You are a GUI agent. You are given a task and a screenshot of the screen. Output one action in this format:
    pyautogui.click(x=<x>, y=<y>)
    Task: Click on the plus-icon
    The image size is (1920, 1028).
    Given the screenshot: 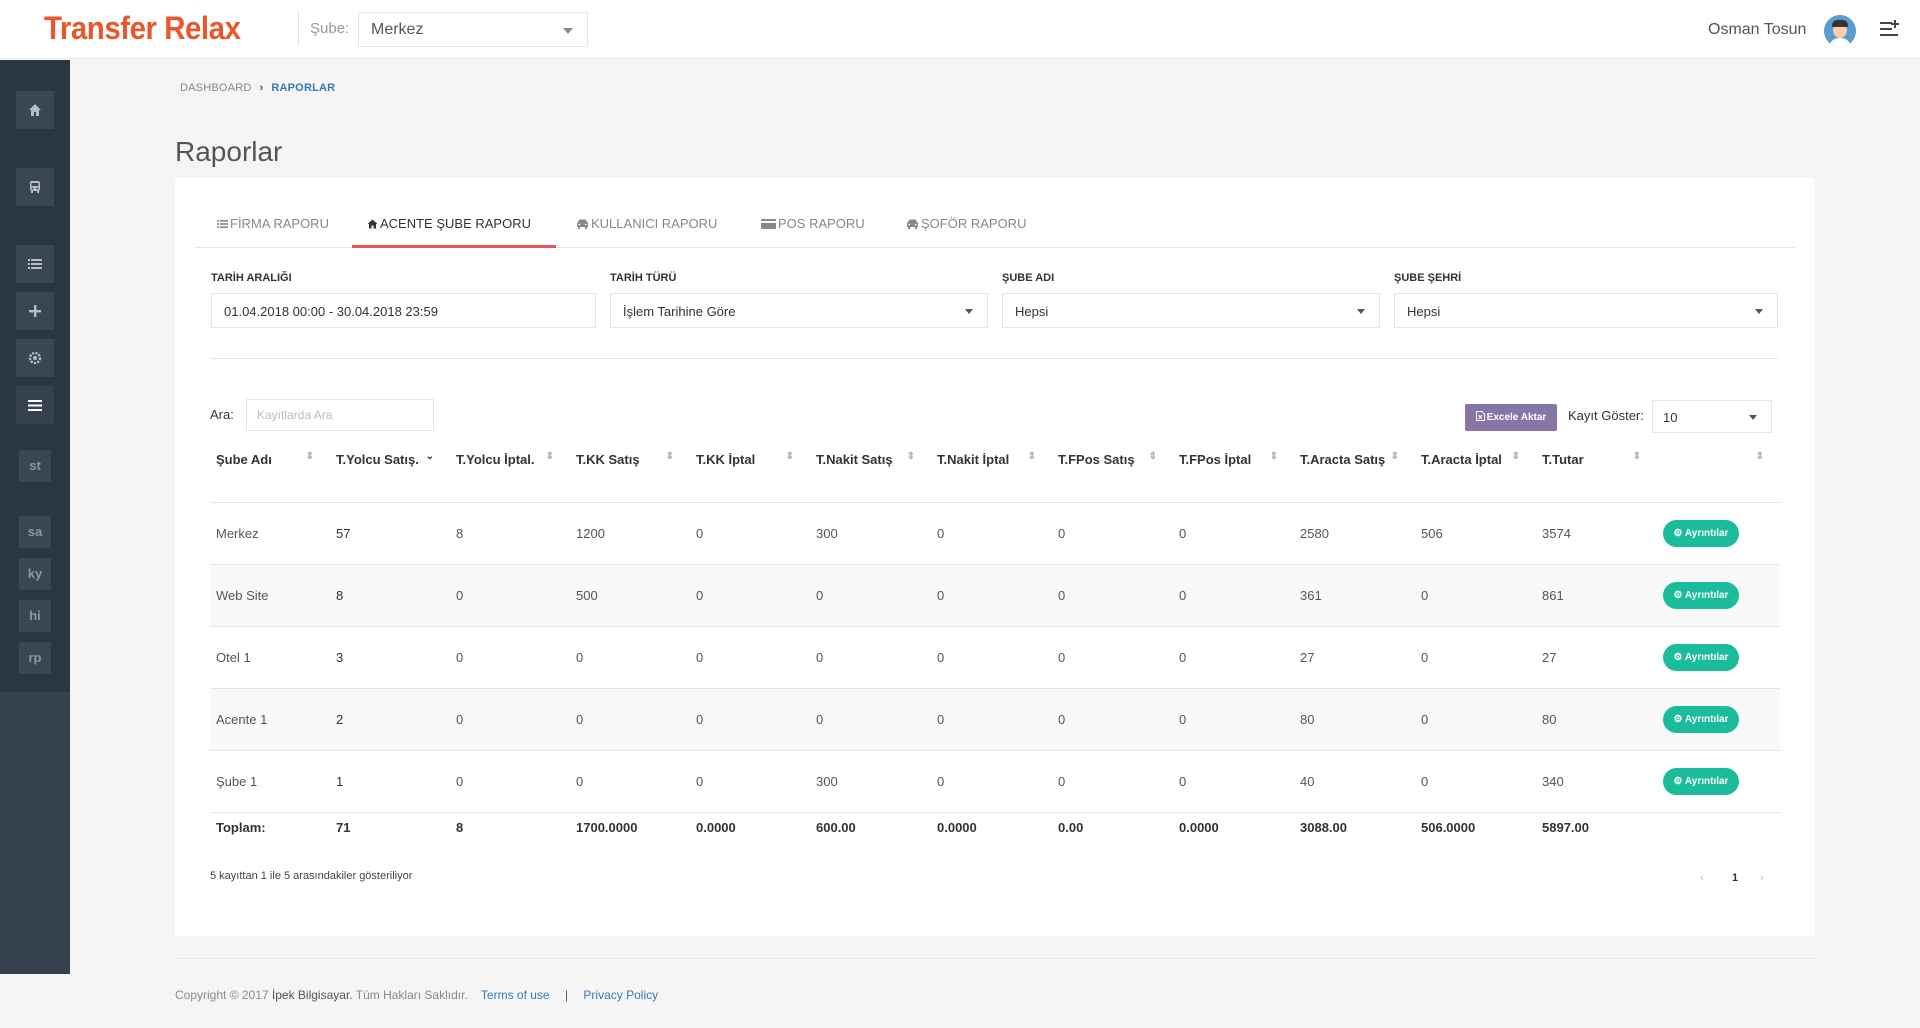 What is the action you would take?
    pyautogui.click(x=35, y=311)
    